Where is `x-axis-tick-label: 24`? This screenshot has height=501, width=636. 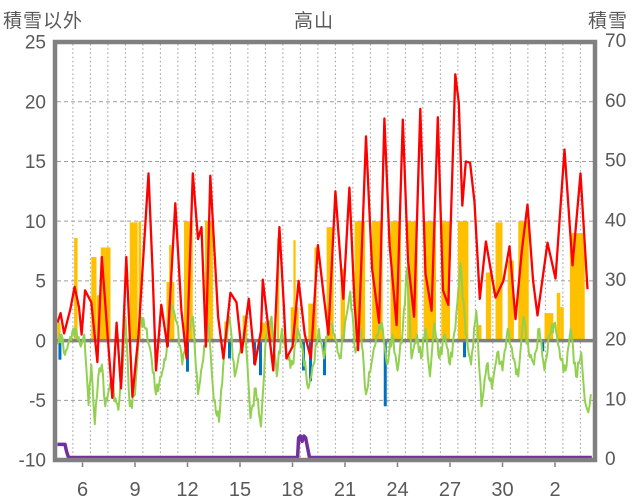
x-axis-tick-label: 24 is located at coordinates (397, 490).